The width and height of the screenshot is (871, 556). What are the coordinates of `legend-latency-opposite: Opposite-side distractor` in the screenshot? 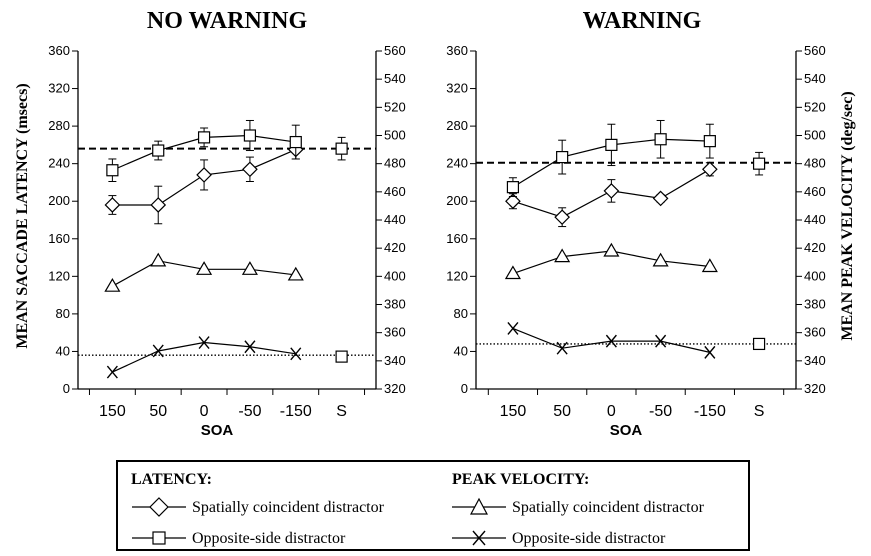 It's located at (239, 538).